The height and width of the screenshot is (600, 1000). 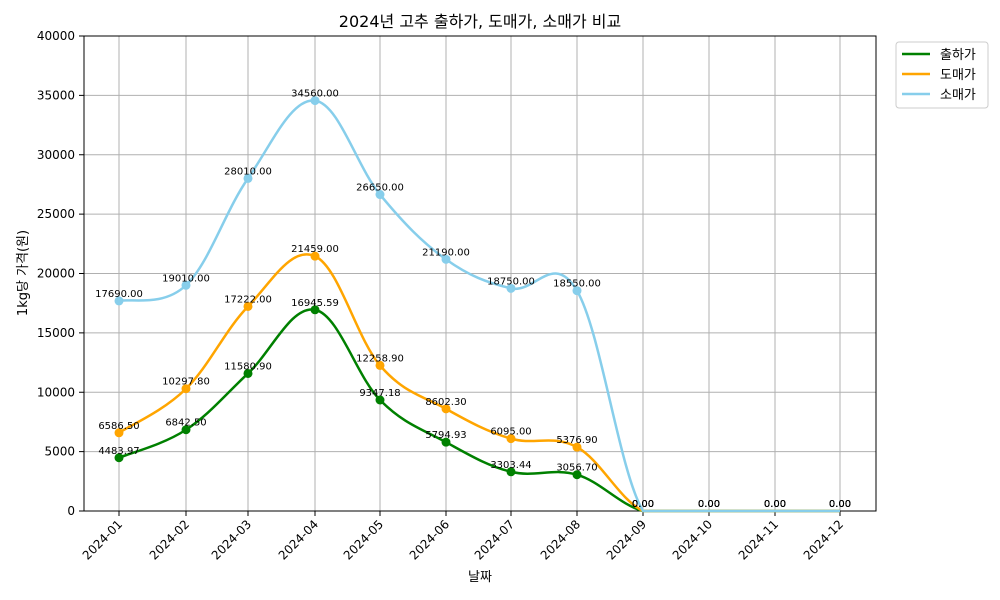 What do you see at coordinates (56, 333) in the screenshot?
I see `y-tick-label: 15000` at bounding box center [56, 333].